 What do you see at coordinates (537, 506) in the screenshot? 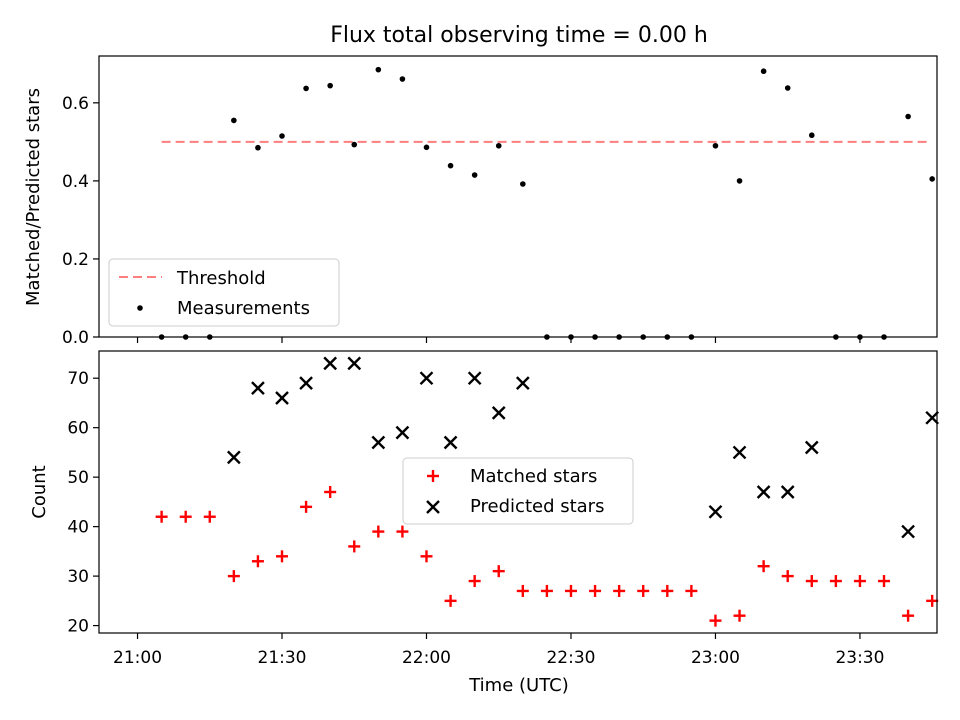
I see `legend-predicted-label: Predicted stars` at bounding box center [537, 506].